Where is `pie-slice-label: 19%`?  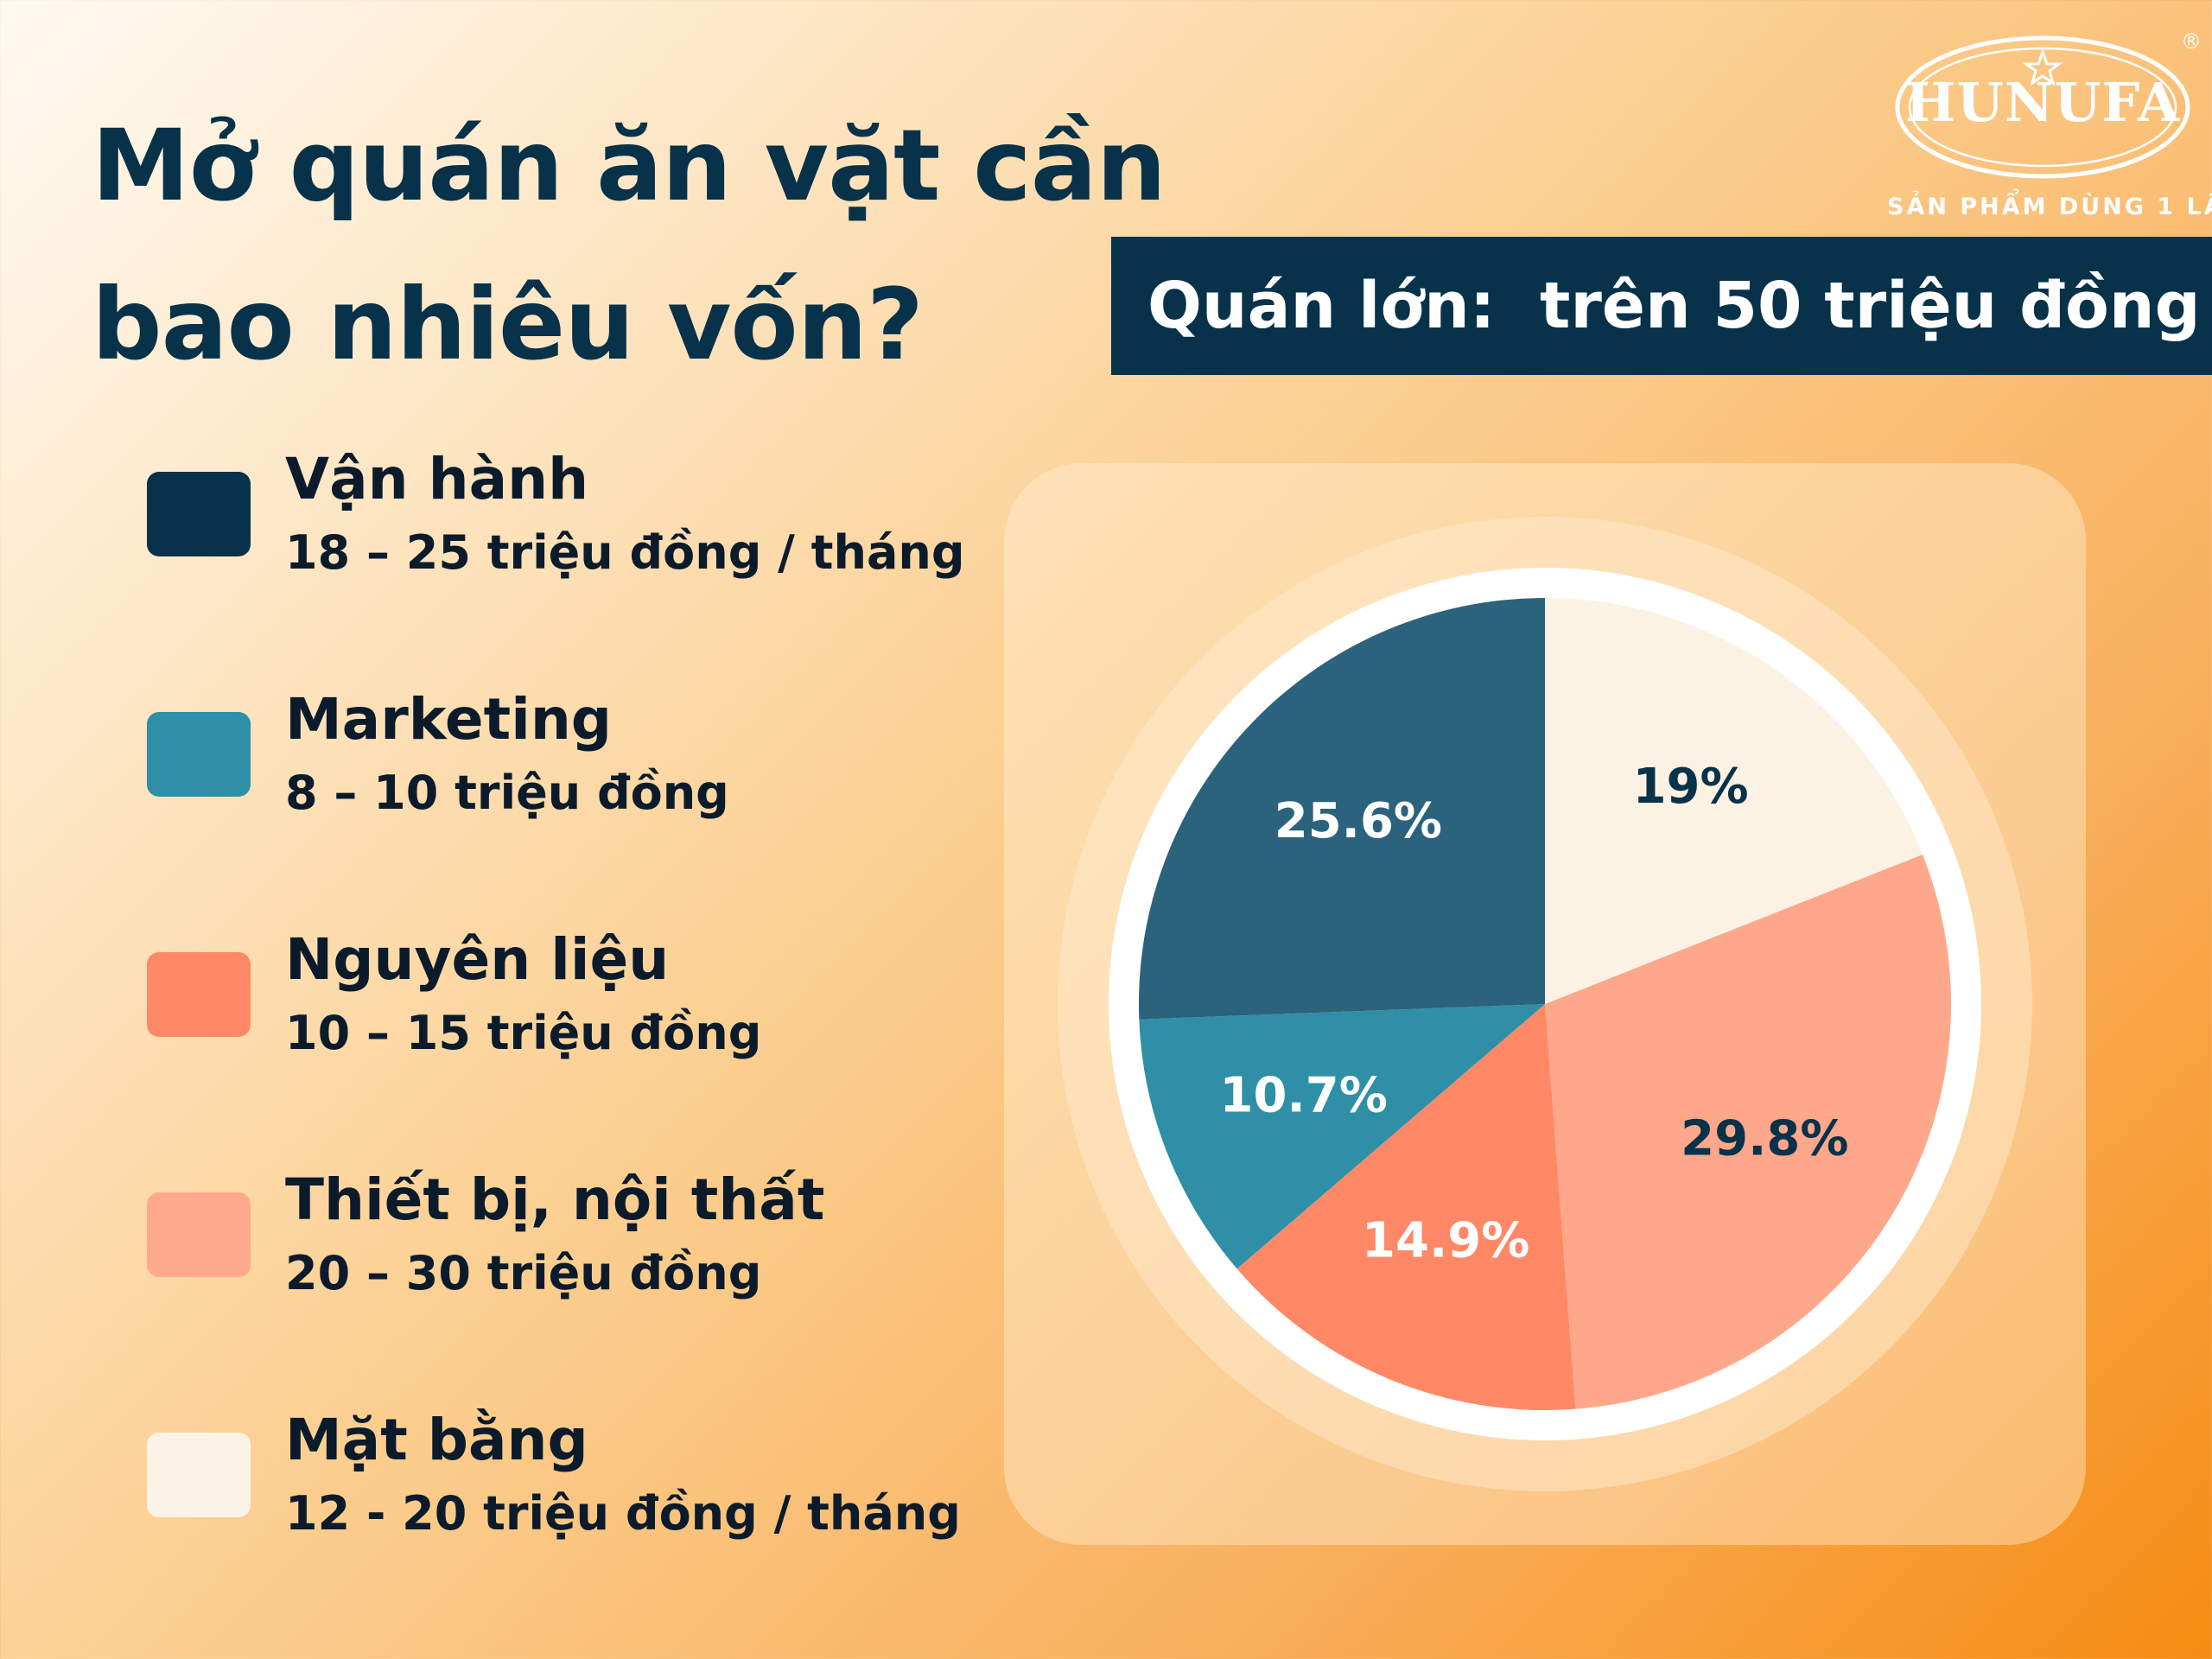 pie-slice-label: 19% is located at coordinates (1691, 787).